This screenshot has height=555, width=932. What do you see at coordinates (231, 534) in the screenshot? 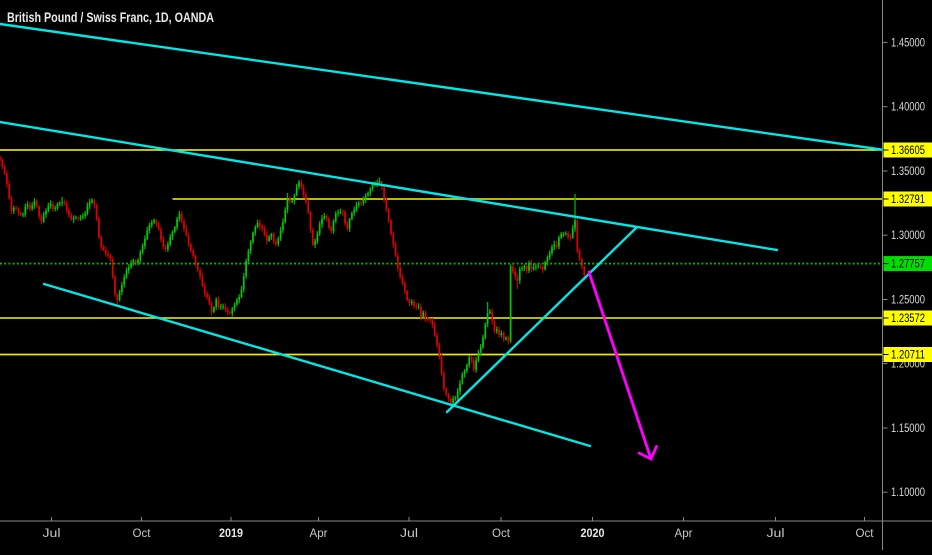
I see `svg-text: 2019` at bounding box center [231, 534].